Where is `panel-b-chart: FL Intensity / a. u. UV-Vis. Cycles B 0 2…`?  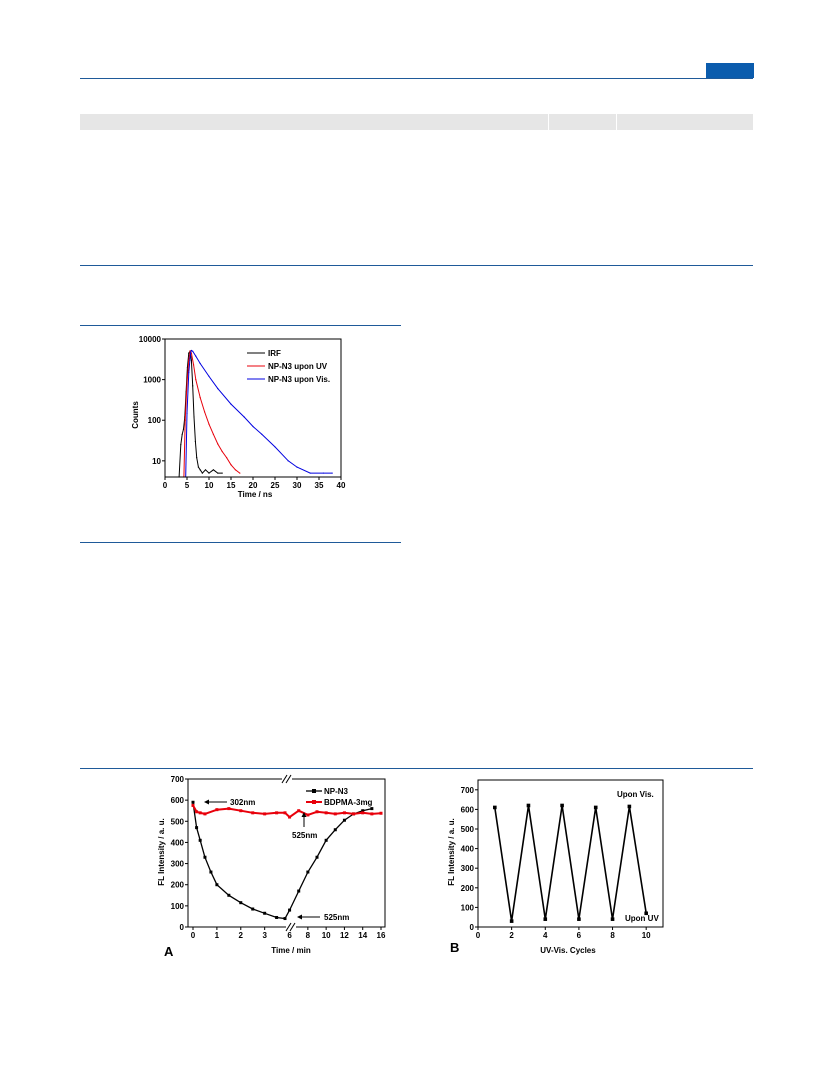 panel-b-chart: FL Intensity / a. u. UV-Vis. Cycles B 0 2… is located at coordinates (555, 867).